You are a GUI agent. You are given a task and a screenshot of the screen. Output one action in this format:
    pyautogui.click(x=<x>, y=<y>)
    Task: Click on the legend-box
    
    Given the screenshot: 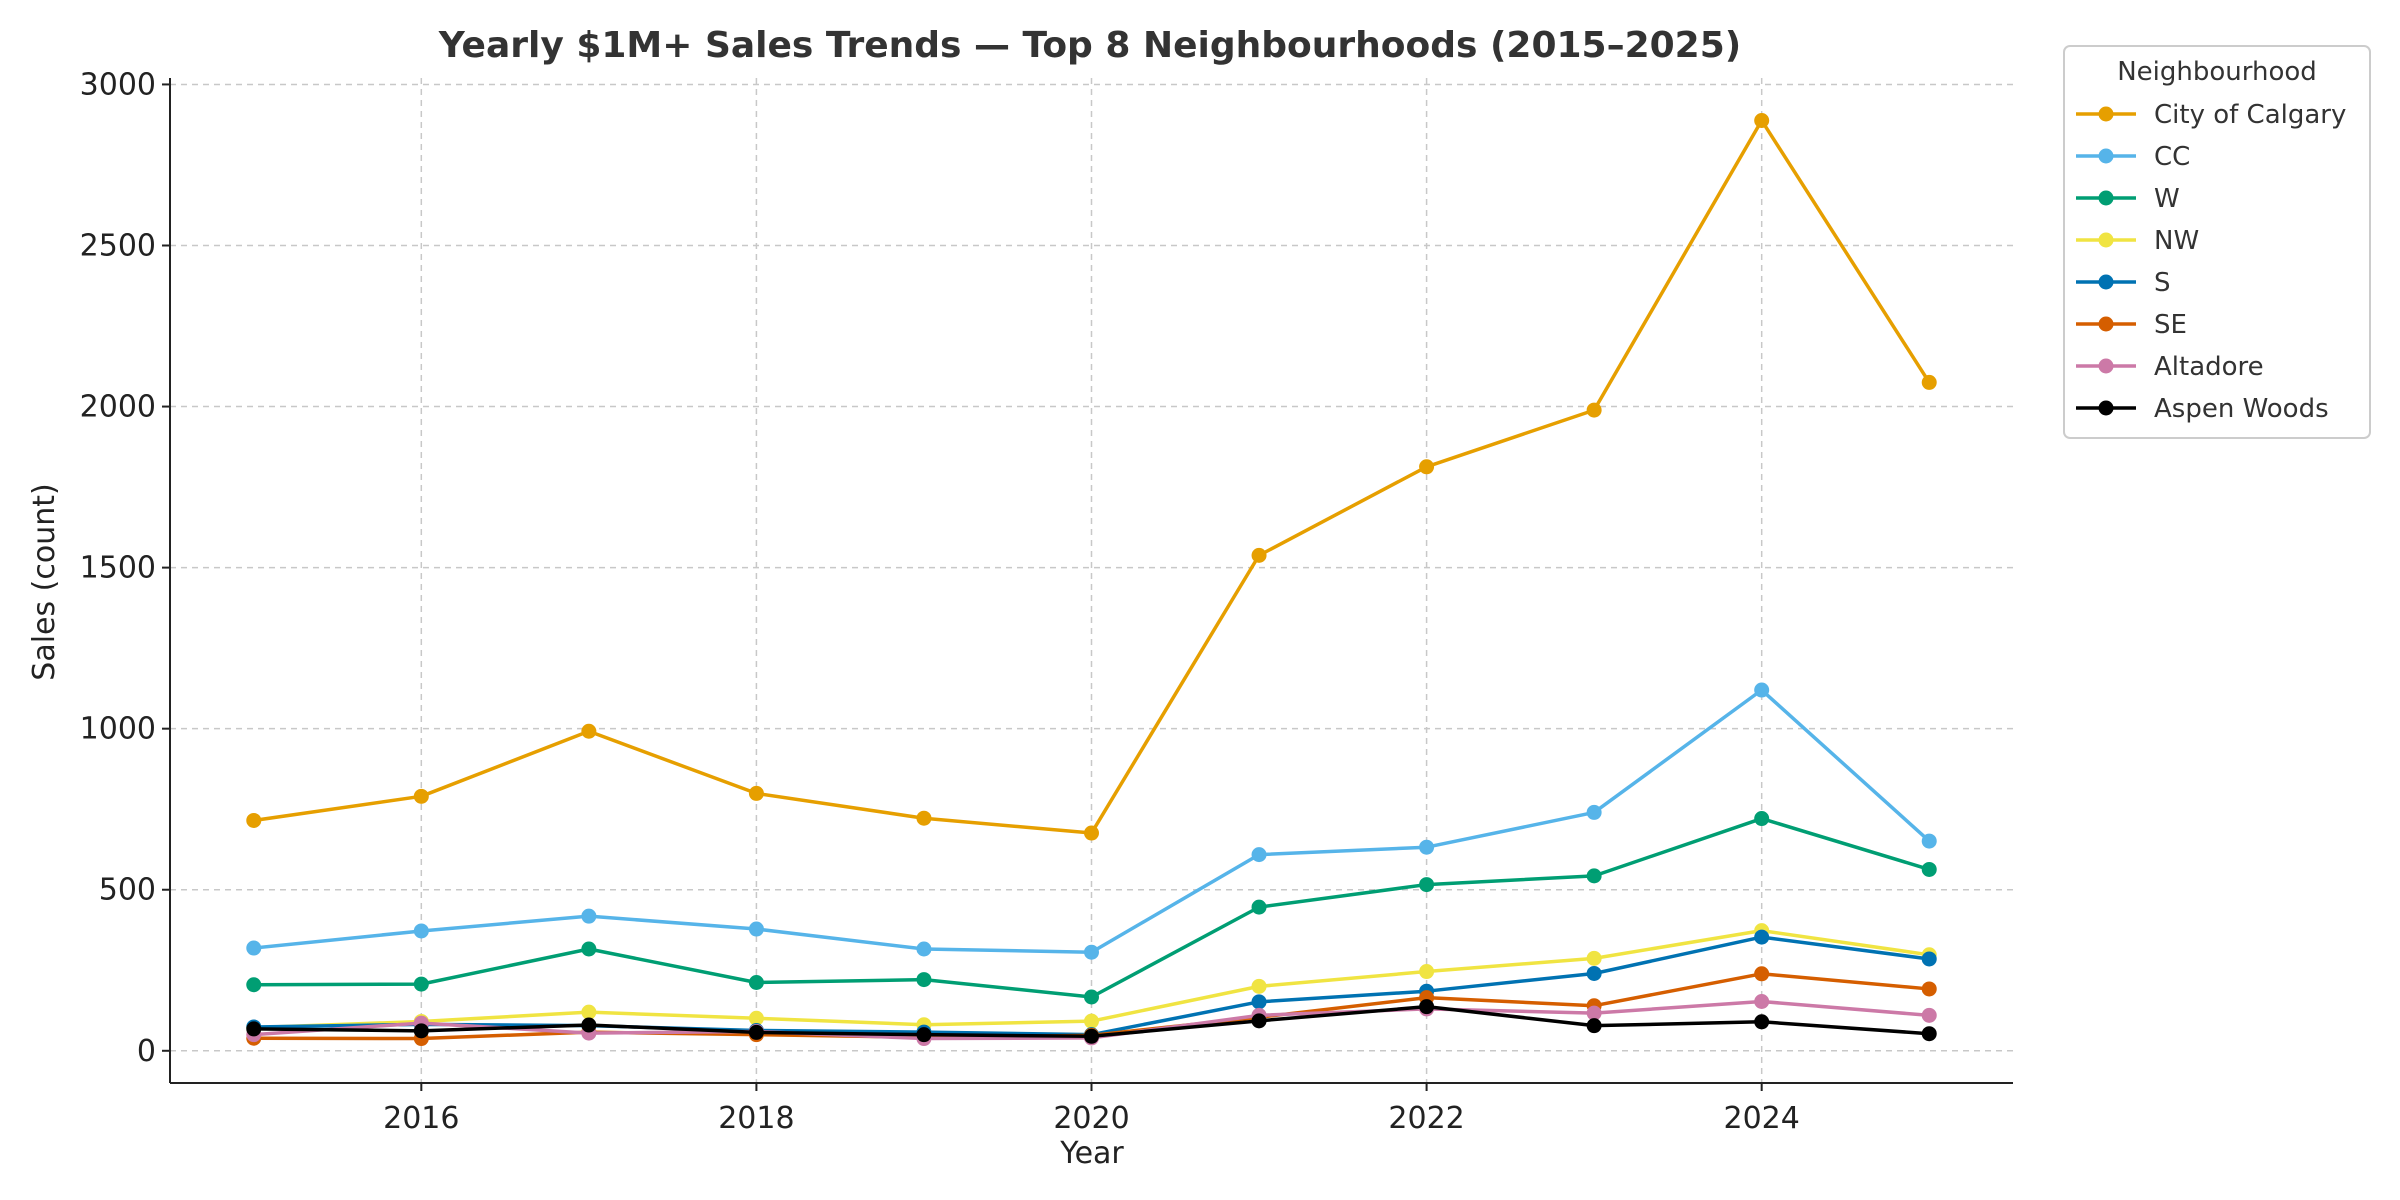 What is the action you would take?
    pyautogui.click(x=2217, y=242)
    